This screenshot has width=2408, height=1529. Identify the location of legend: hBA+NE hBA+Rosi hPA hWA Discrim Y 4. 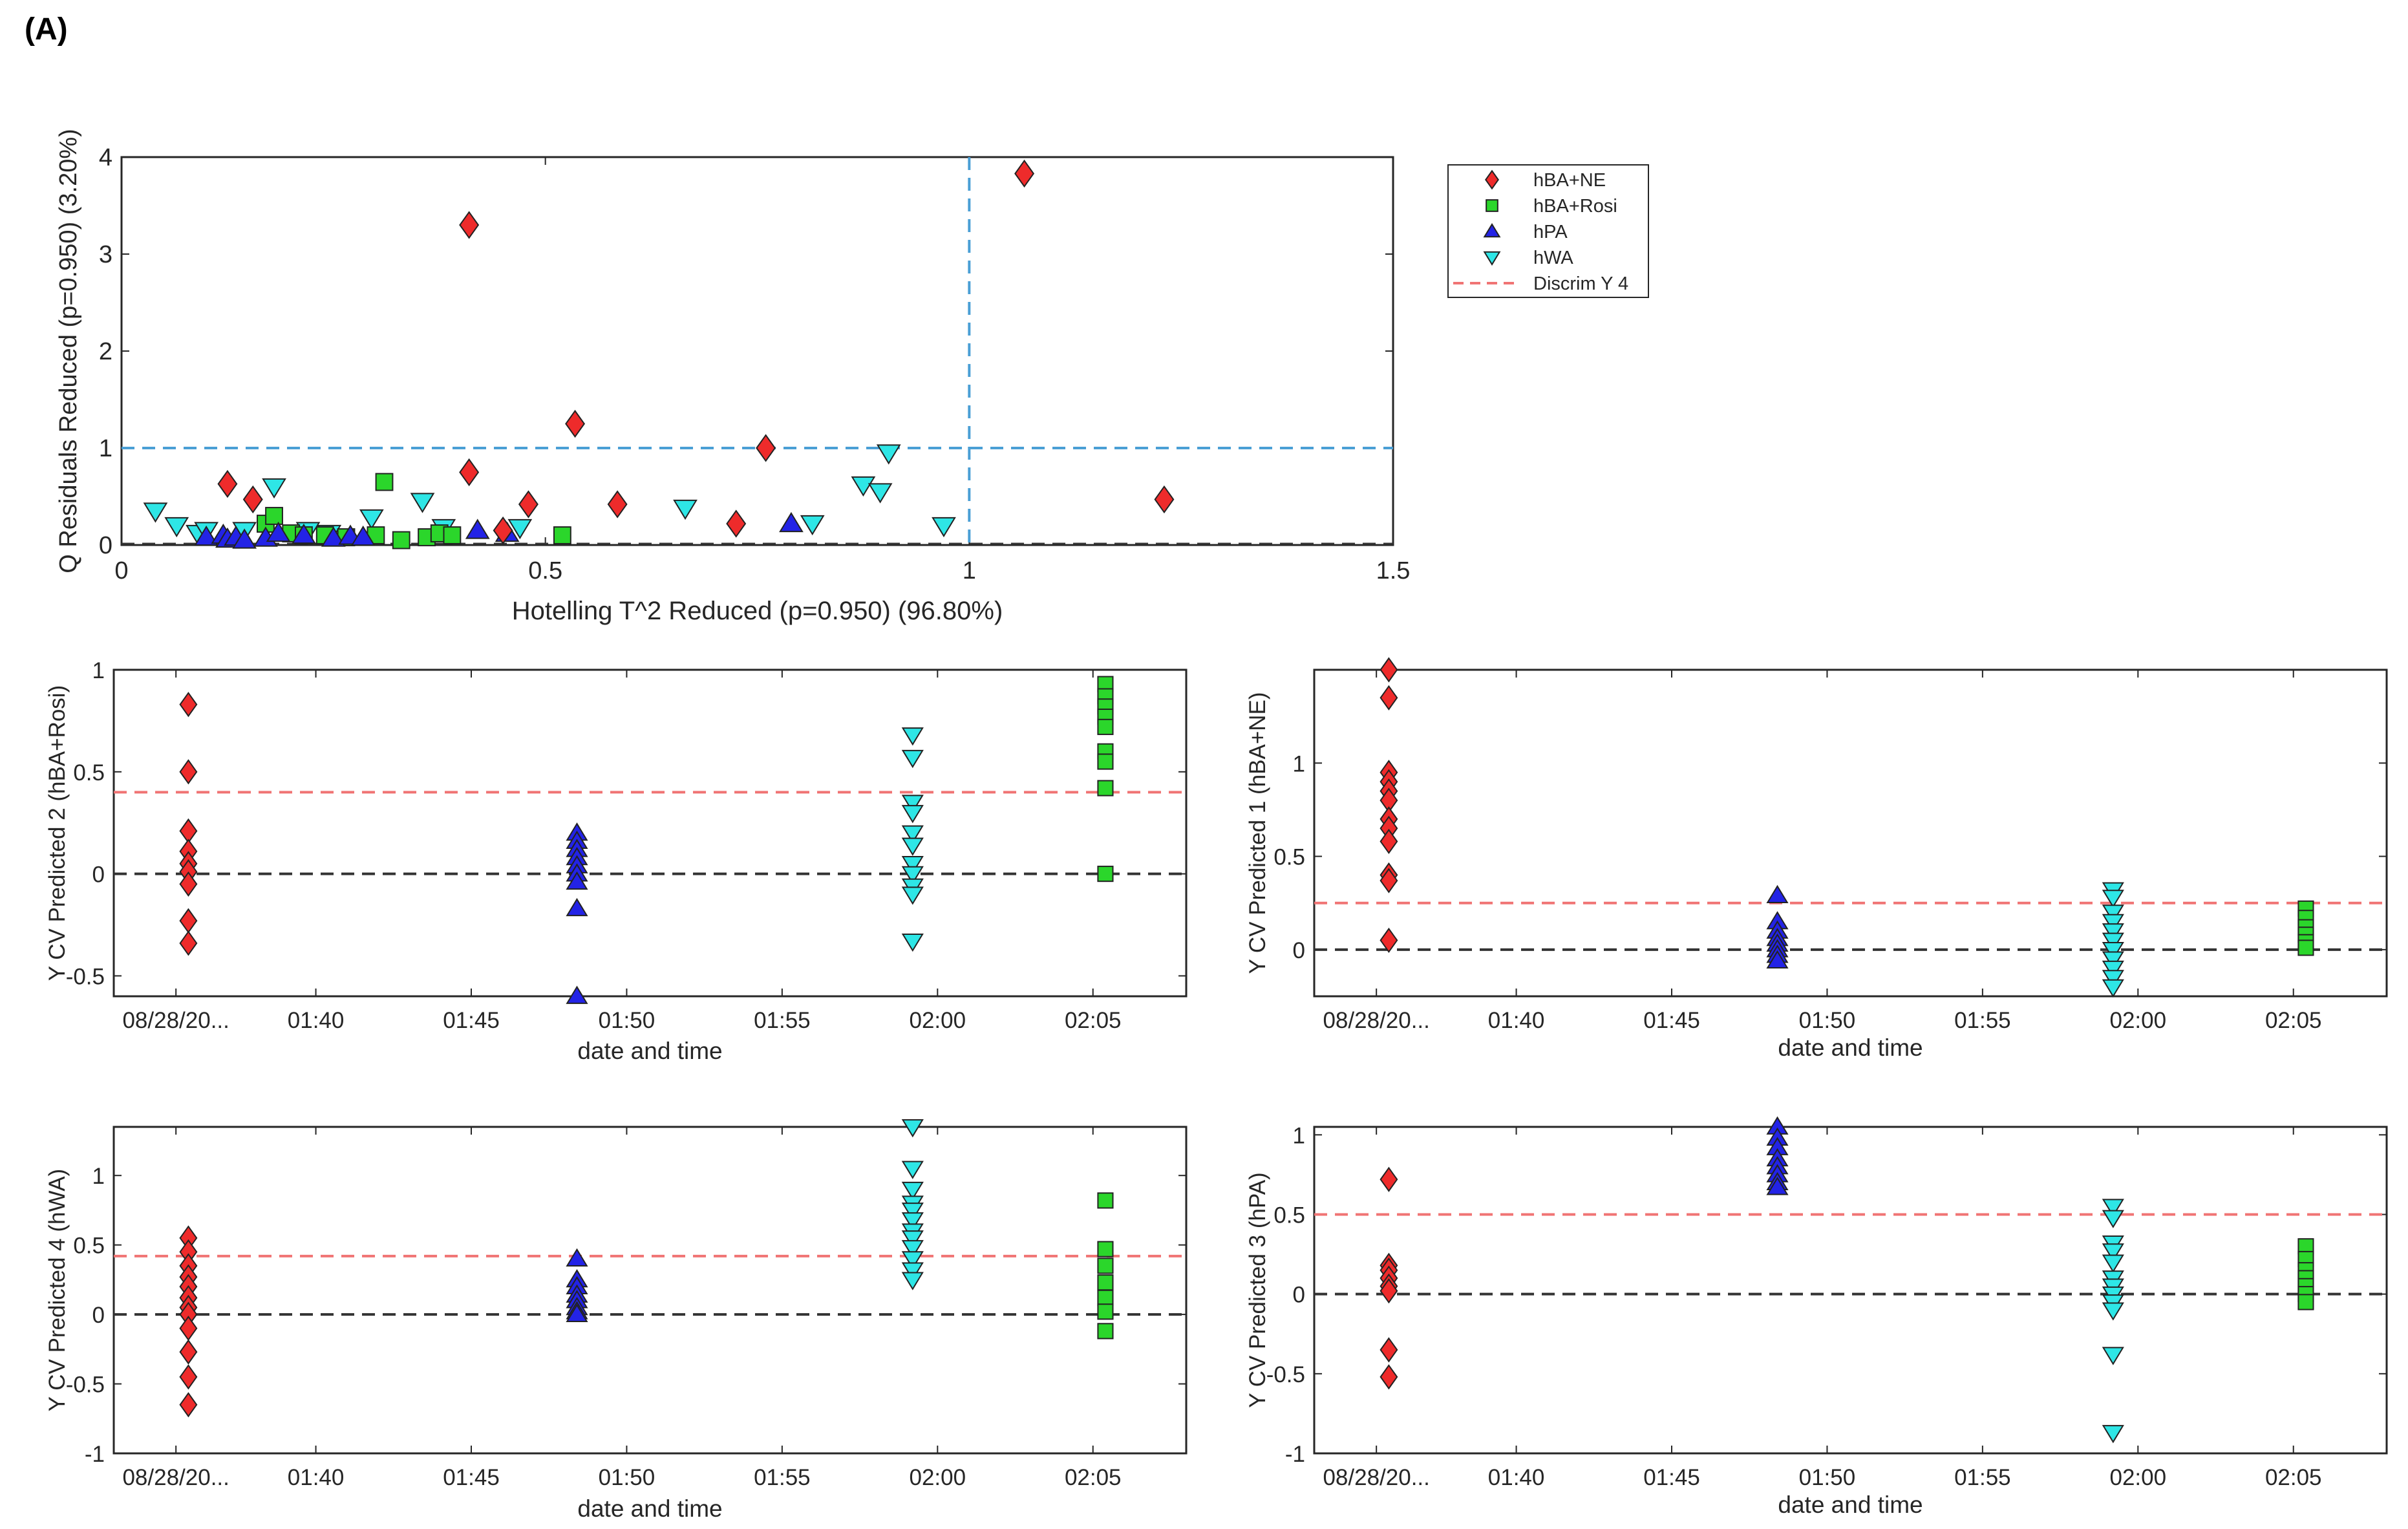
(1548, 231).